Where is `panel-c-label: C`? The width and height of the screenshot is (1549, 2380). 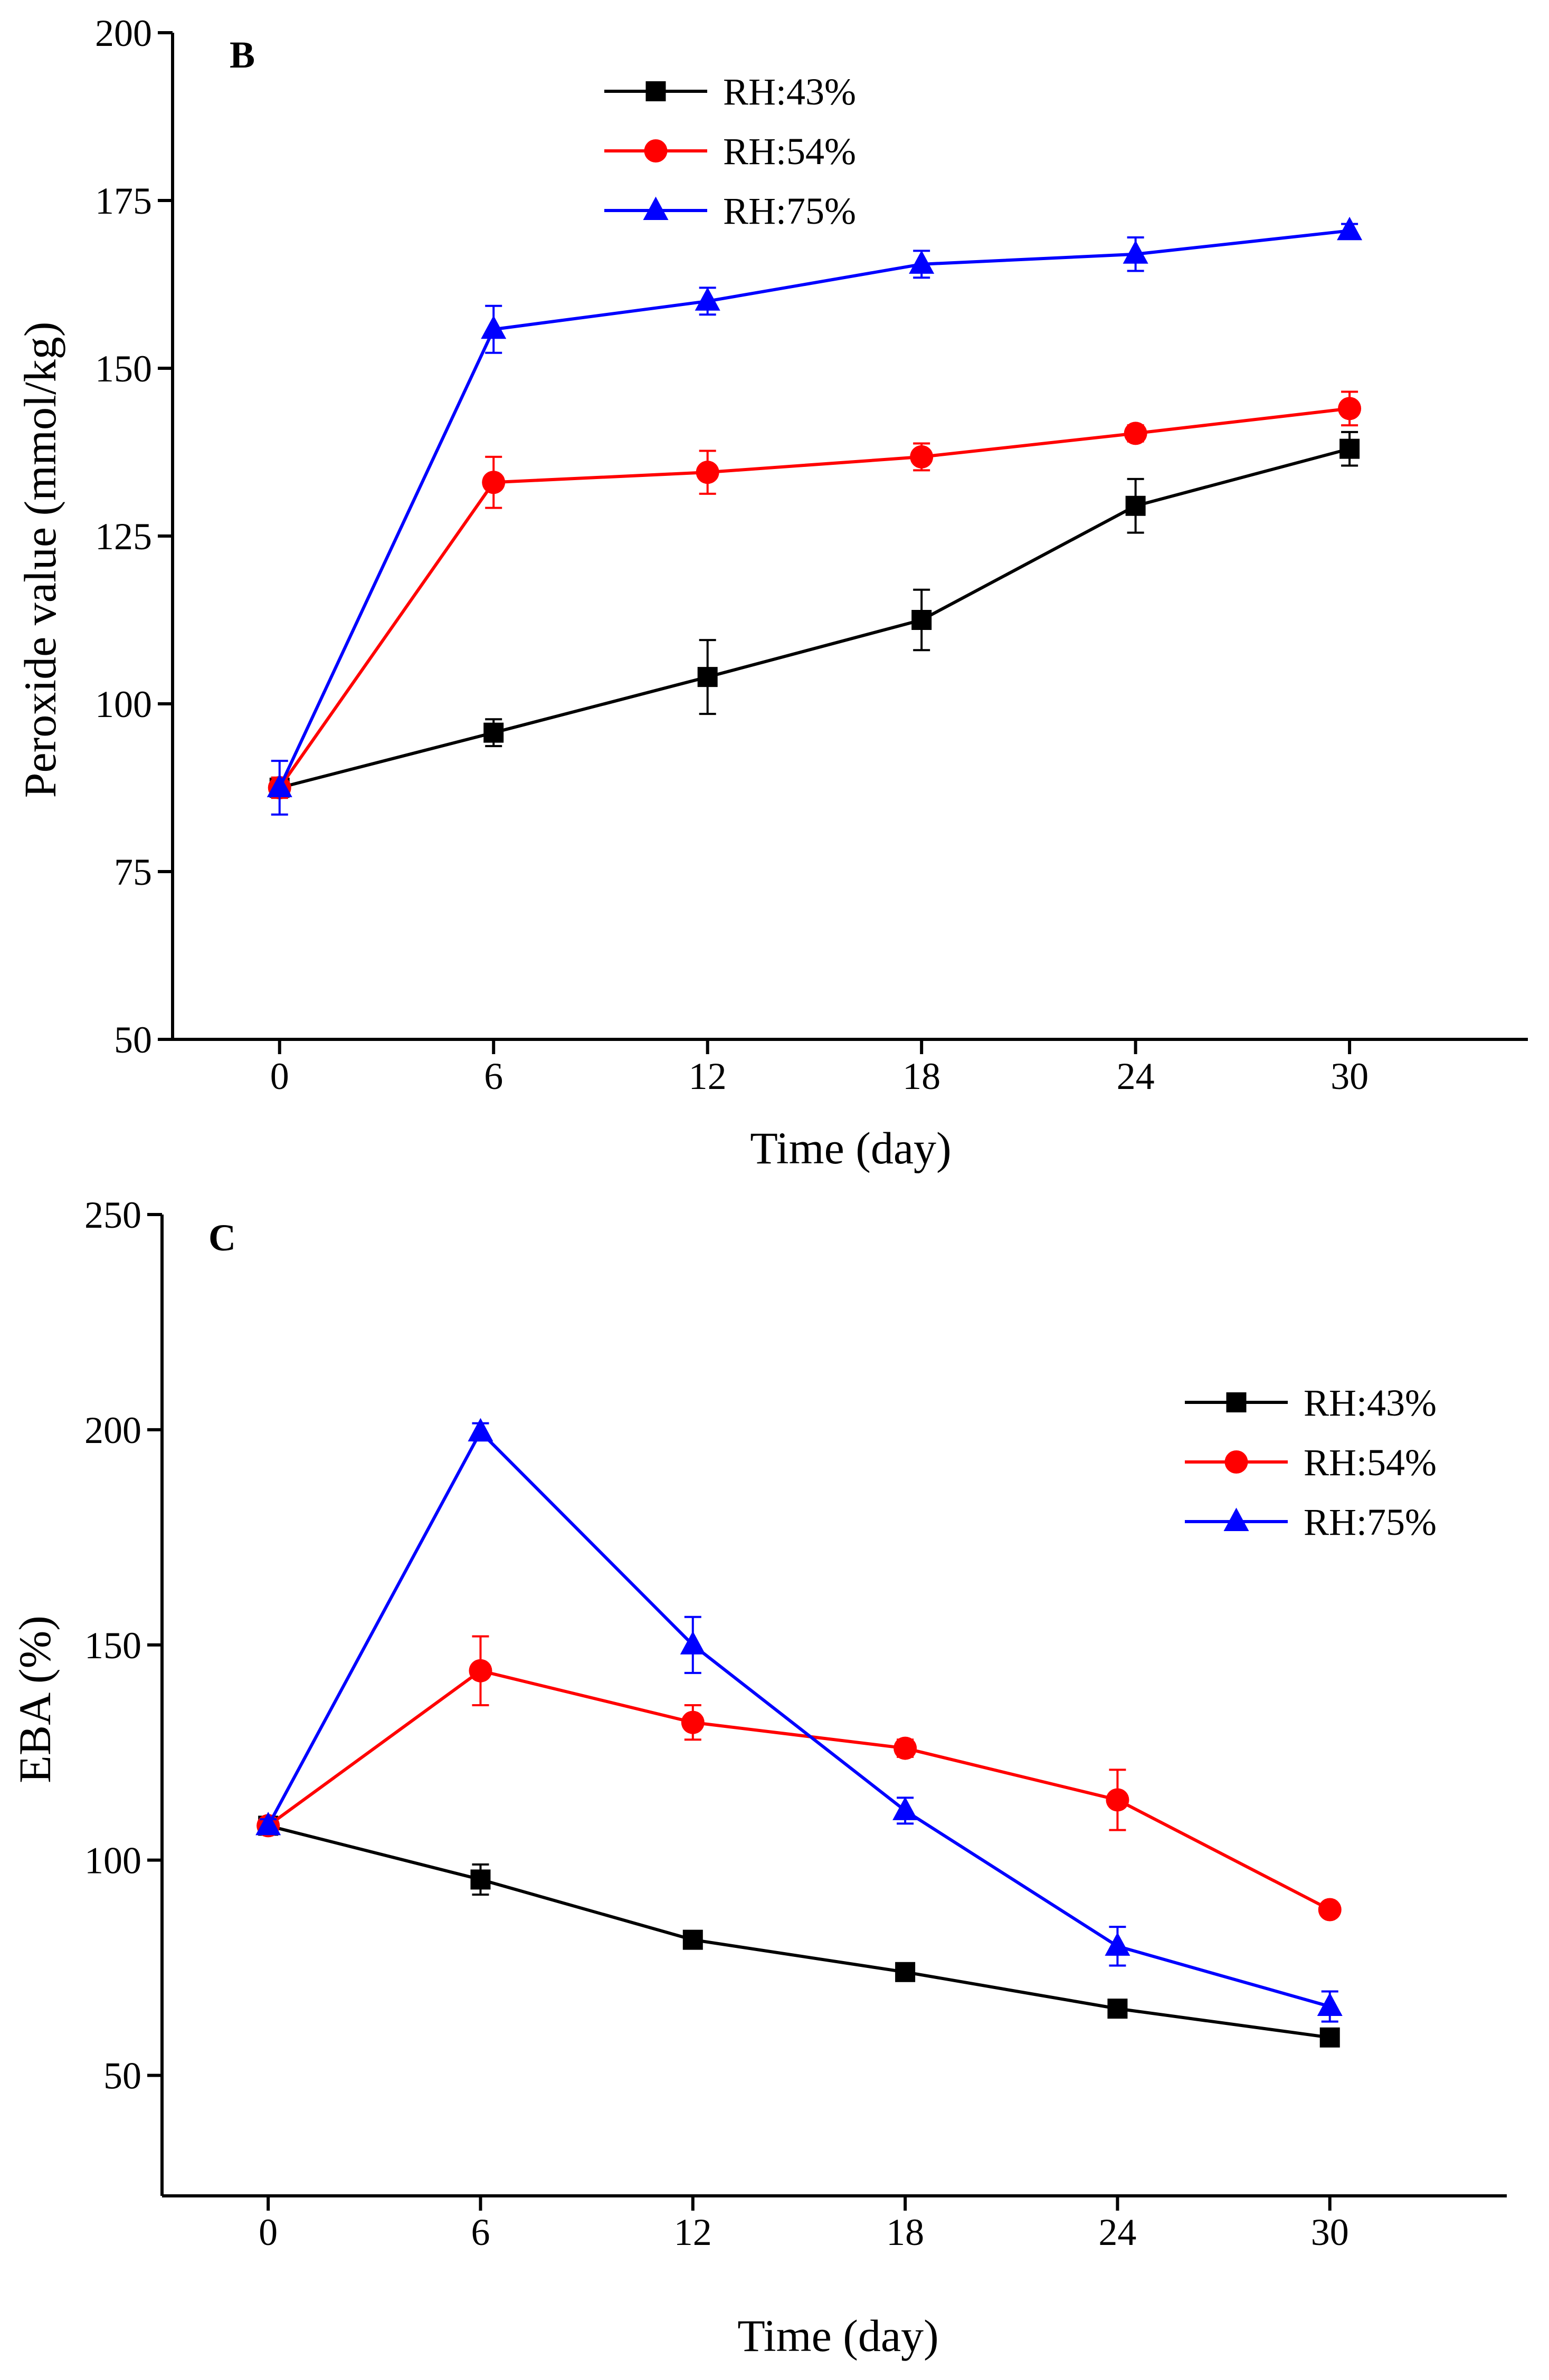 panel-c-label: C is located at coordinates (222, 1238).